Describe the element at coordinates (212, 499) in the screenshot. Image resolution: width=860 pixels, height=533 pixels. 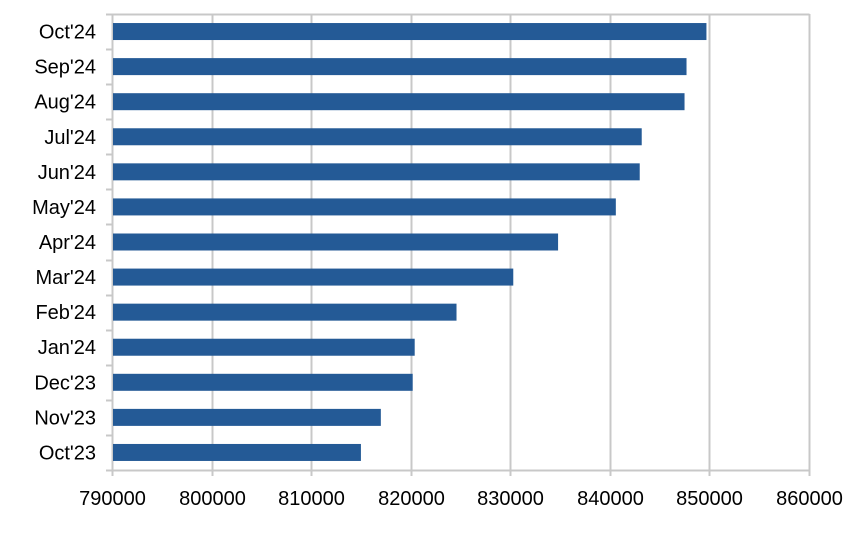
I see `x-tick-label-1: 800000` at that location.